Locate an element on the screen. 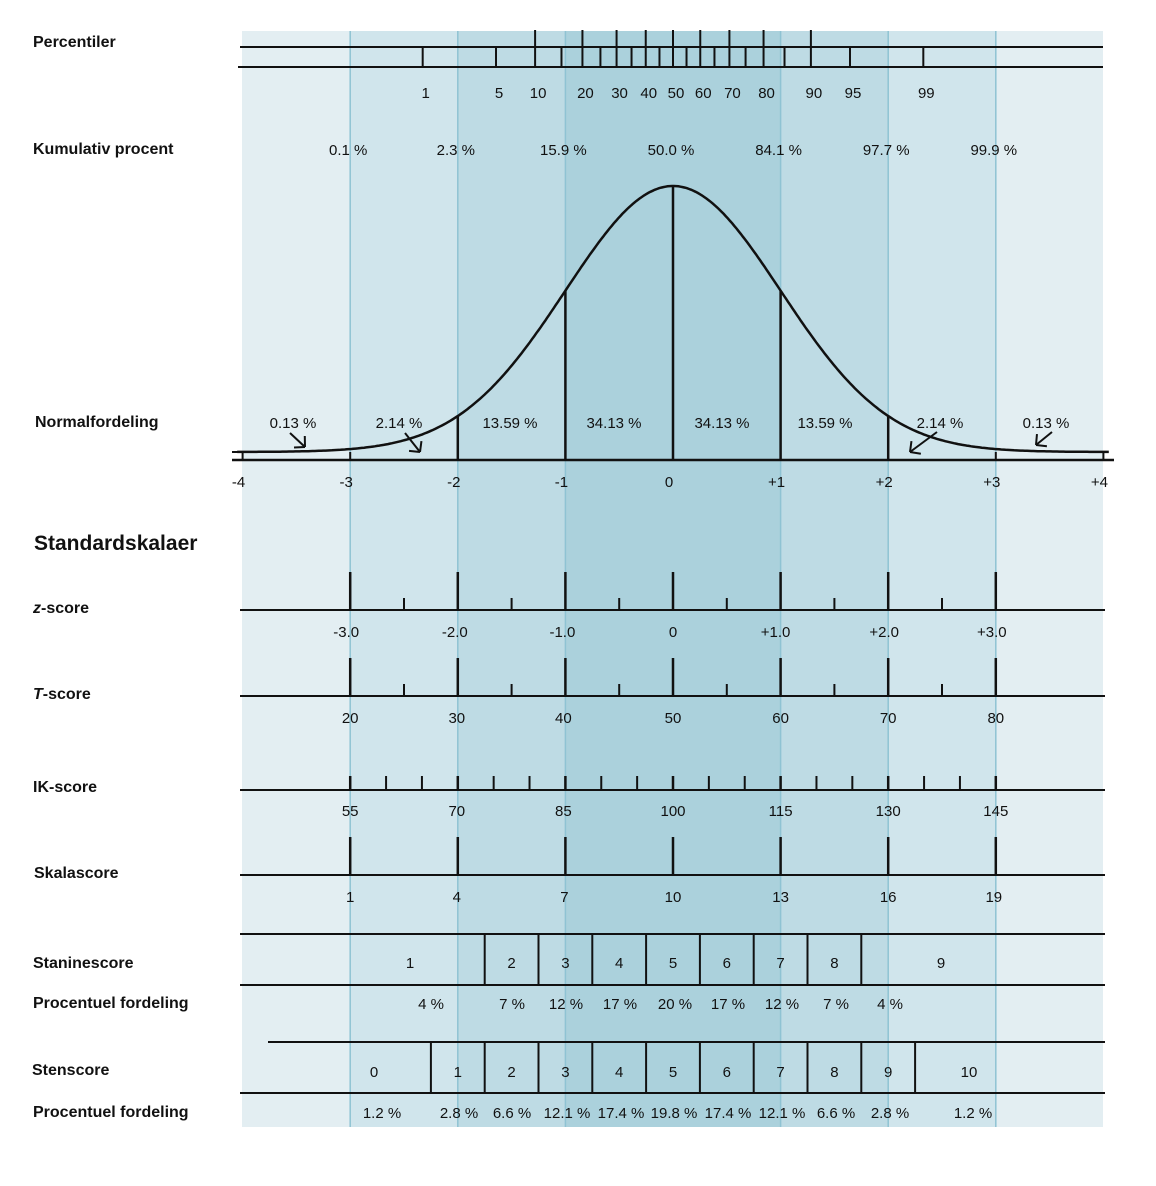 Image resolution: width=1156 pixels, height=1186 pixels. scale-tick-label: 16 is located at coordinates (888, 897).